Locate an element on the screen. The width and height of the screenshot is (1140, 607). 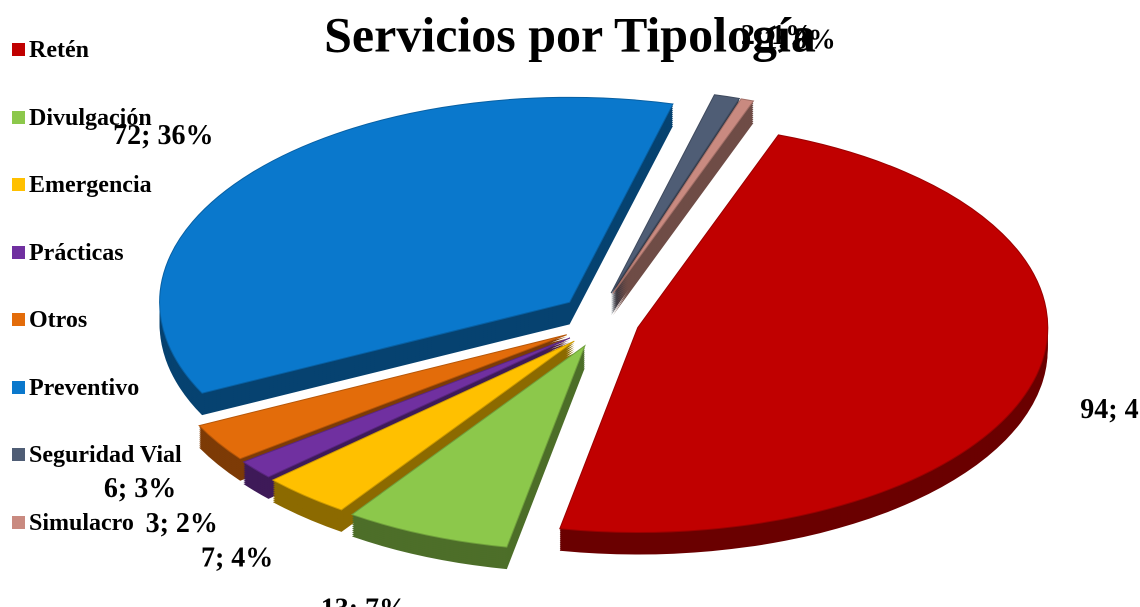
legend-label: Prácticas is located at coordinates (76, 252).